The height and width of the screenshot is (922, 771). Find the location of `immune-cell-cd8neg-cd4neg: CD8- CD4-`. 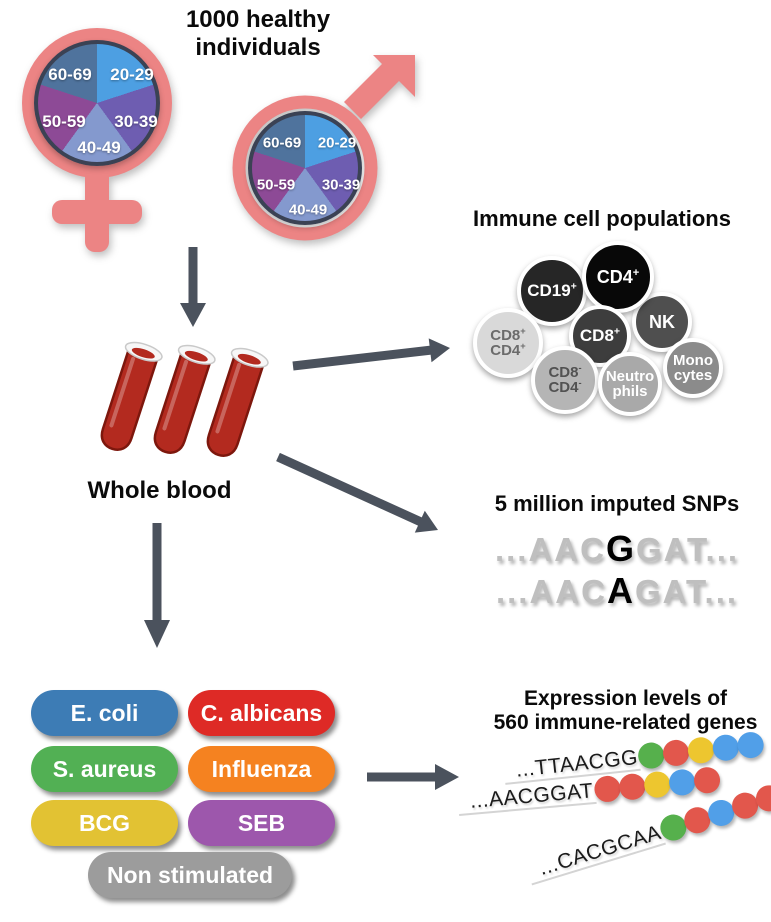

immune-cell-cd8neg-cd4neg: CD8- CD4- is located at coordinates (565, 380).